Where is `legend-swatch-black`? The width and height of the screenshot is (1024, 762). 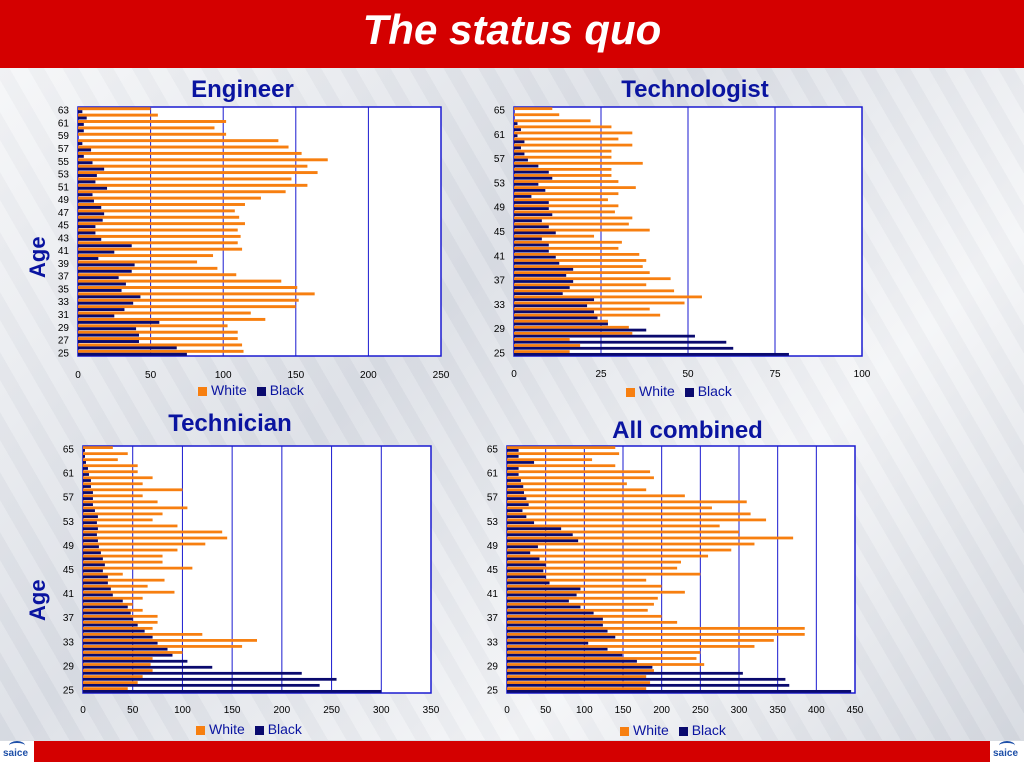
legend-swatch-black is located at coordinates (683, 731).